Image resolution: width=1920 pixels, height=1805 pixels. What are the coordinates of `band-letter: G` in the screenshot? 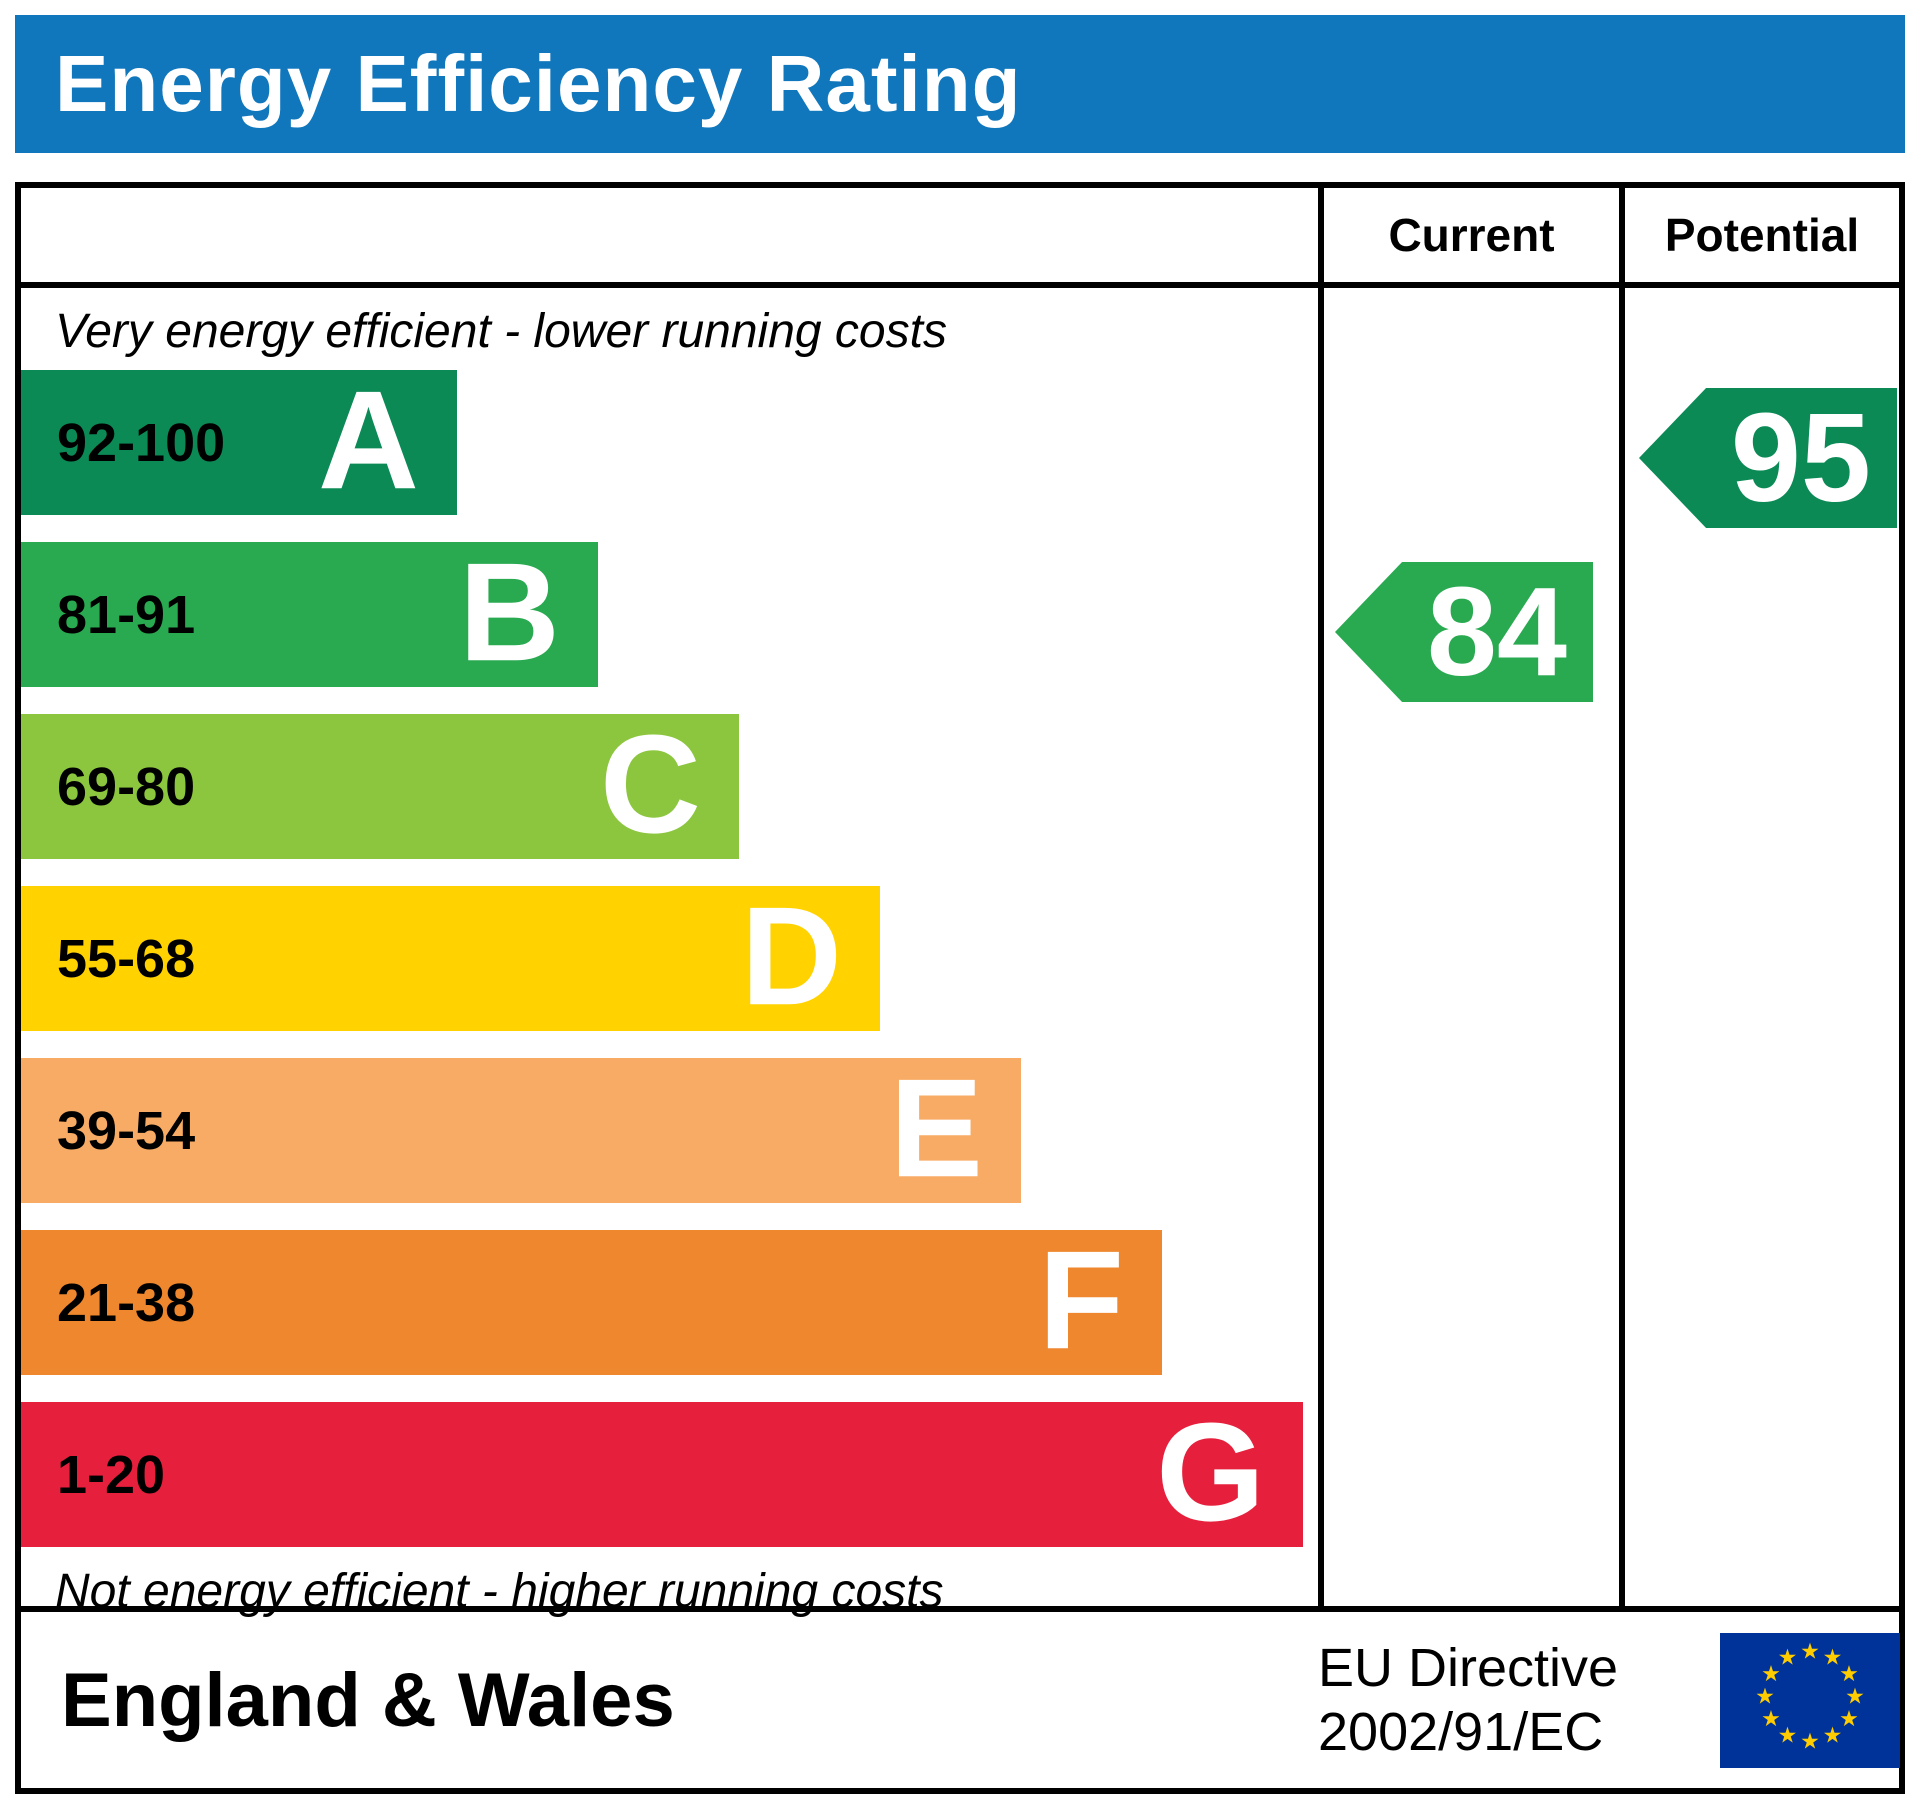 It's located at (1210, 1471).